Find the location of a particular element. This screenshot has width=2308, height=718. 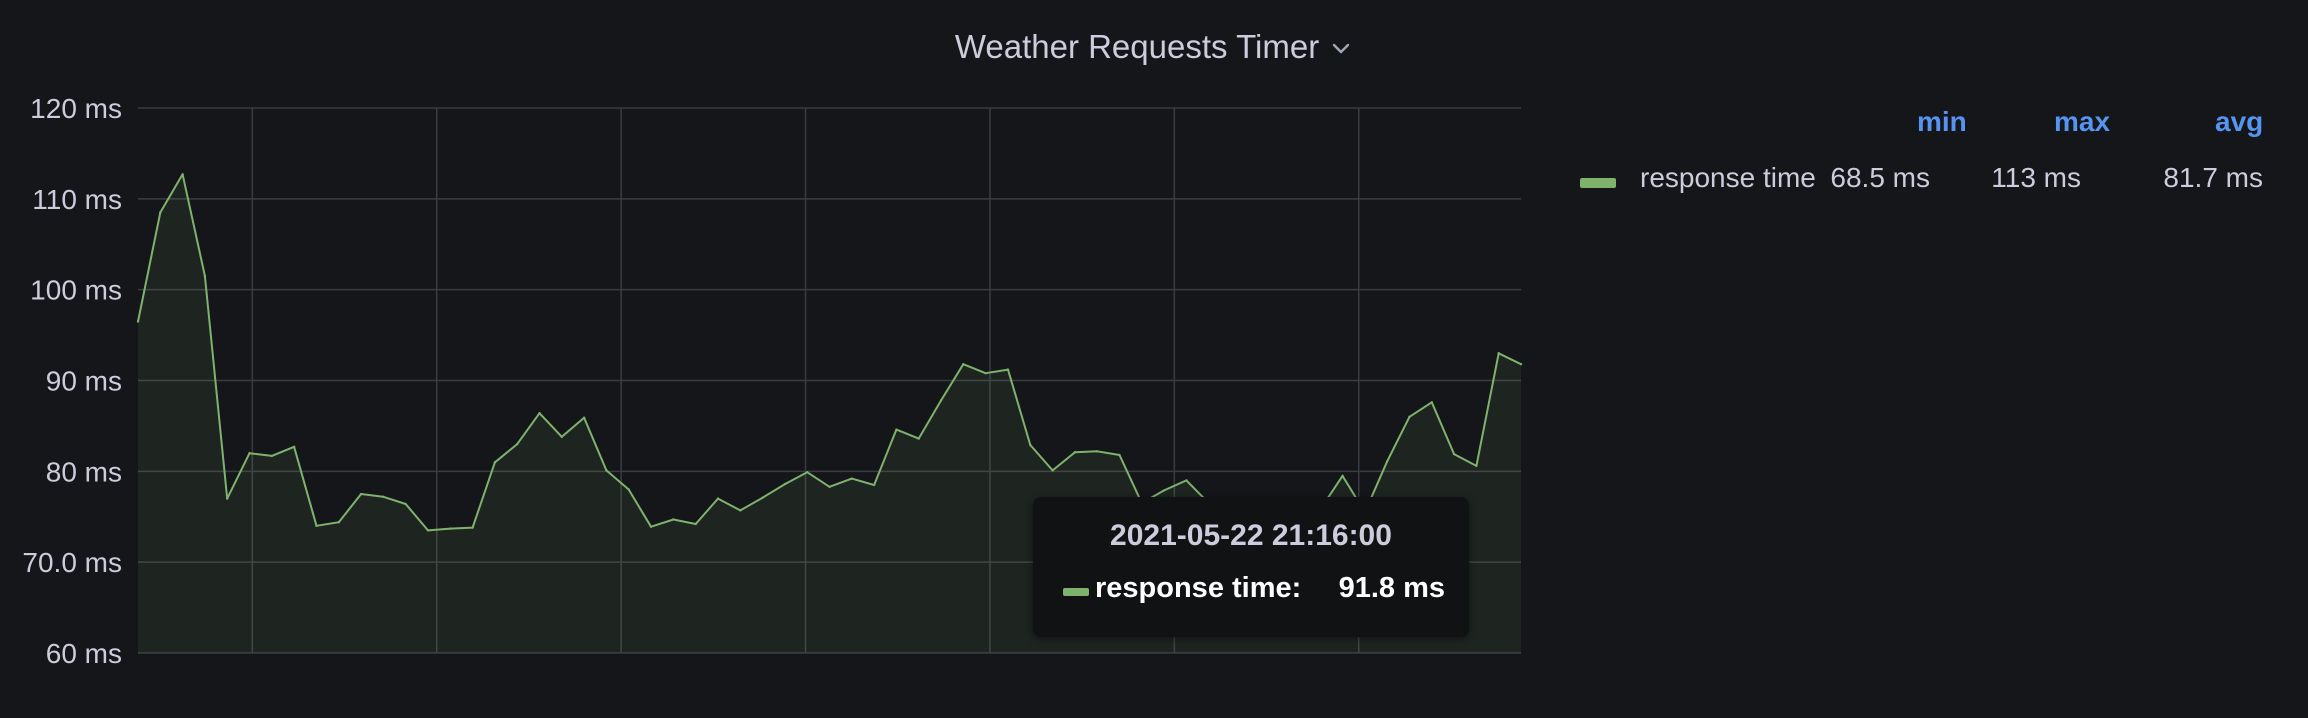

legend-series-name: response time is located at coordinates (1728, 177).